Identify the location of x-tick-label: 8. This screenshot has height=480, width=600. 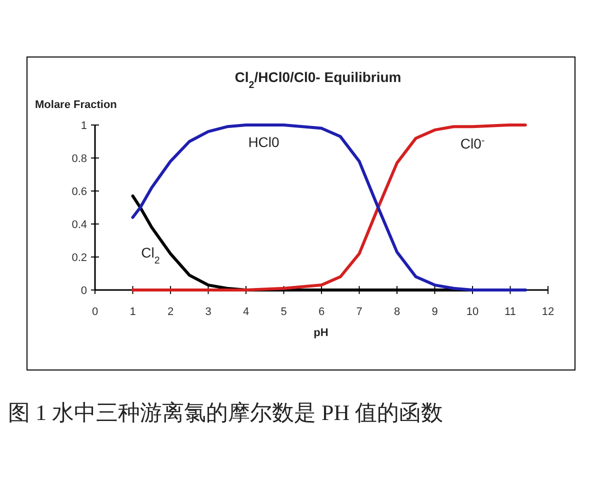
(397, 312).